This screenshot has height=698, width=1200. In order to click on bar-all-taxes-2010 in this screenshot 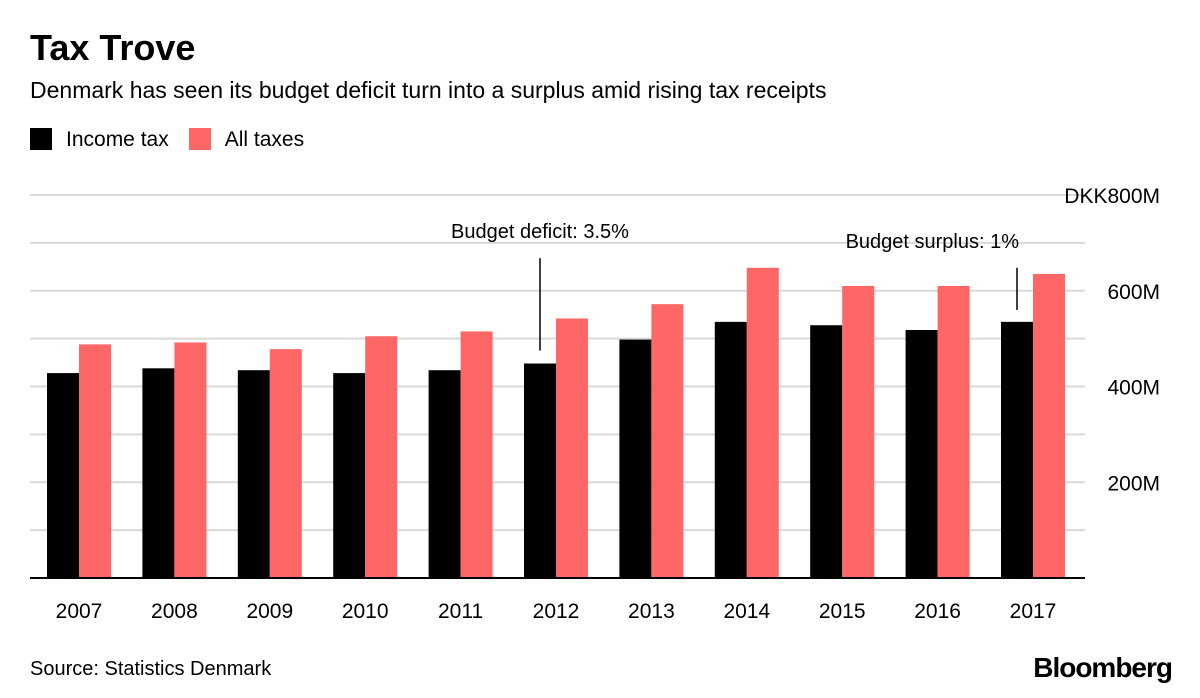, I will do `click(381, 457)`.